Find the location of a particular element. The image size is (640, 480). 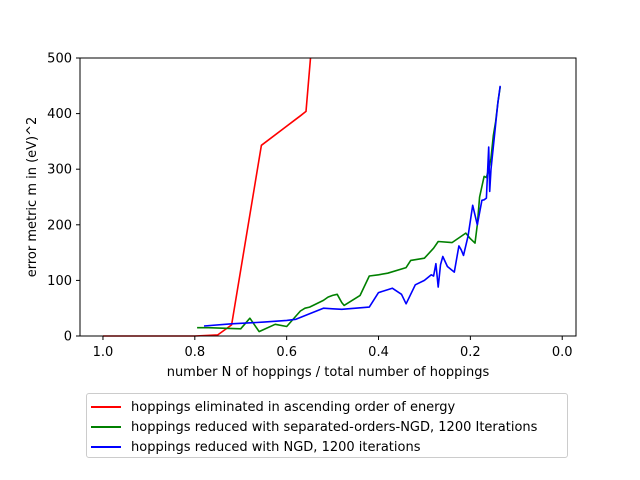

y-tick-label: 500 is located at coordinates (59, 59).